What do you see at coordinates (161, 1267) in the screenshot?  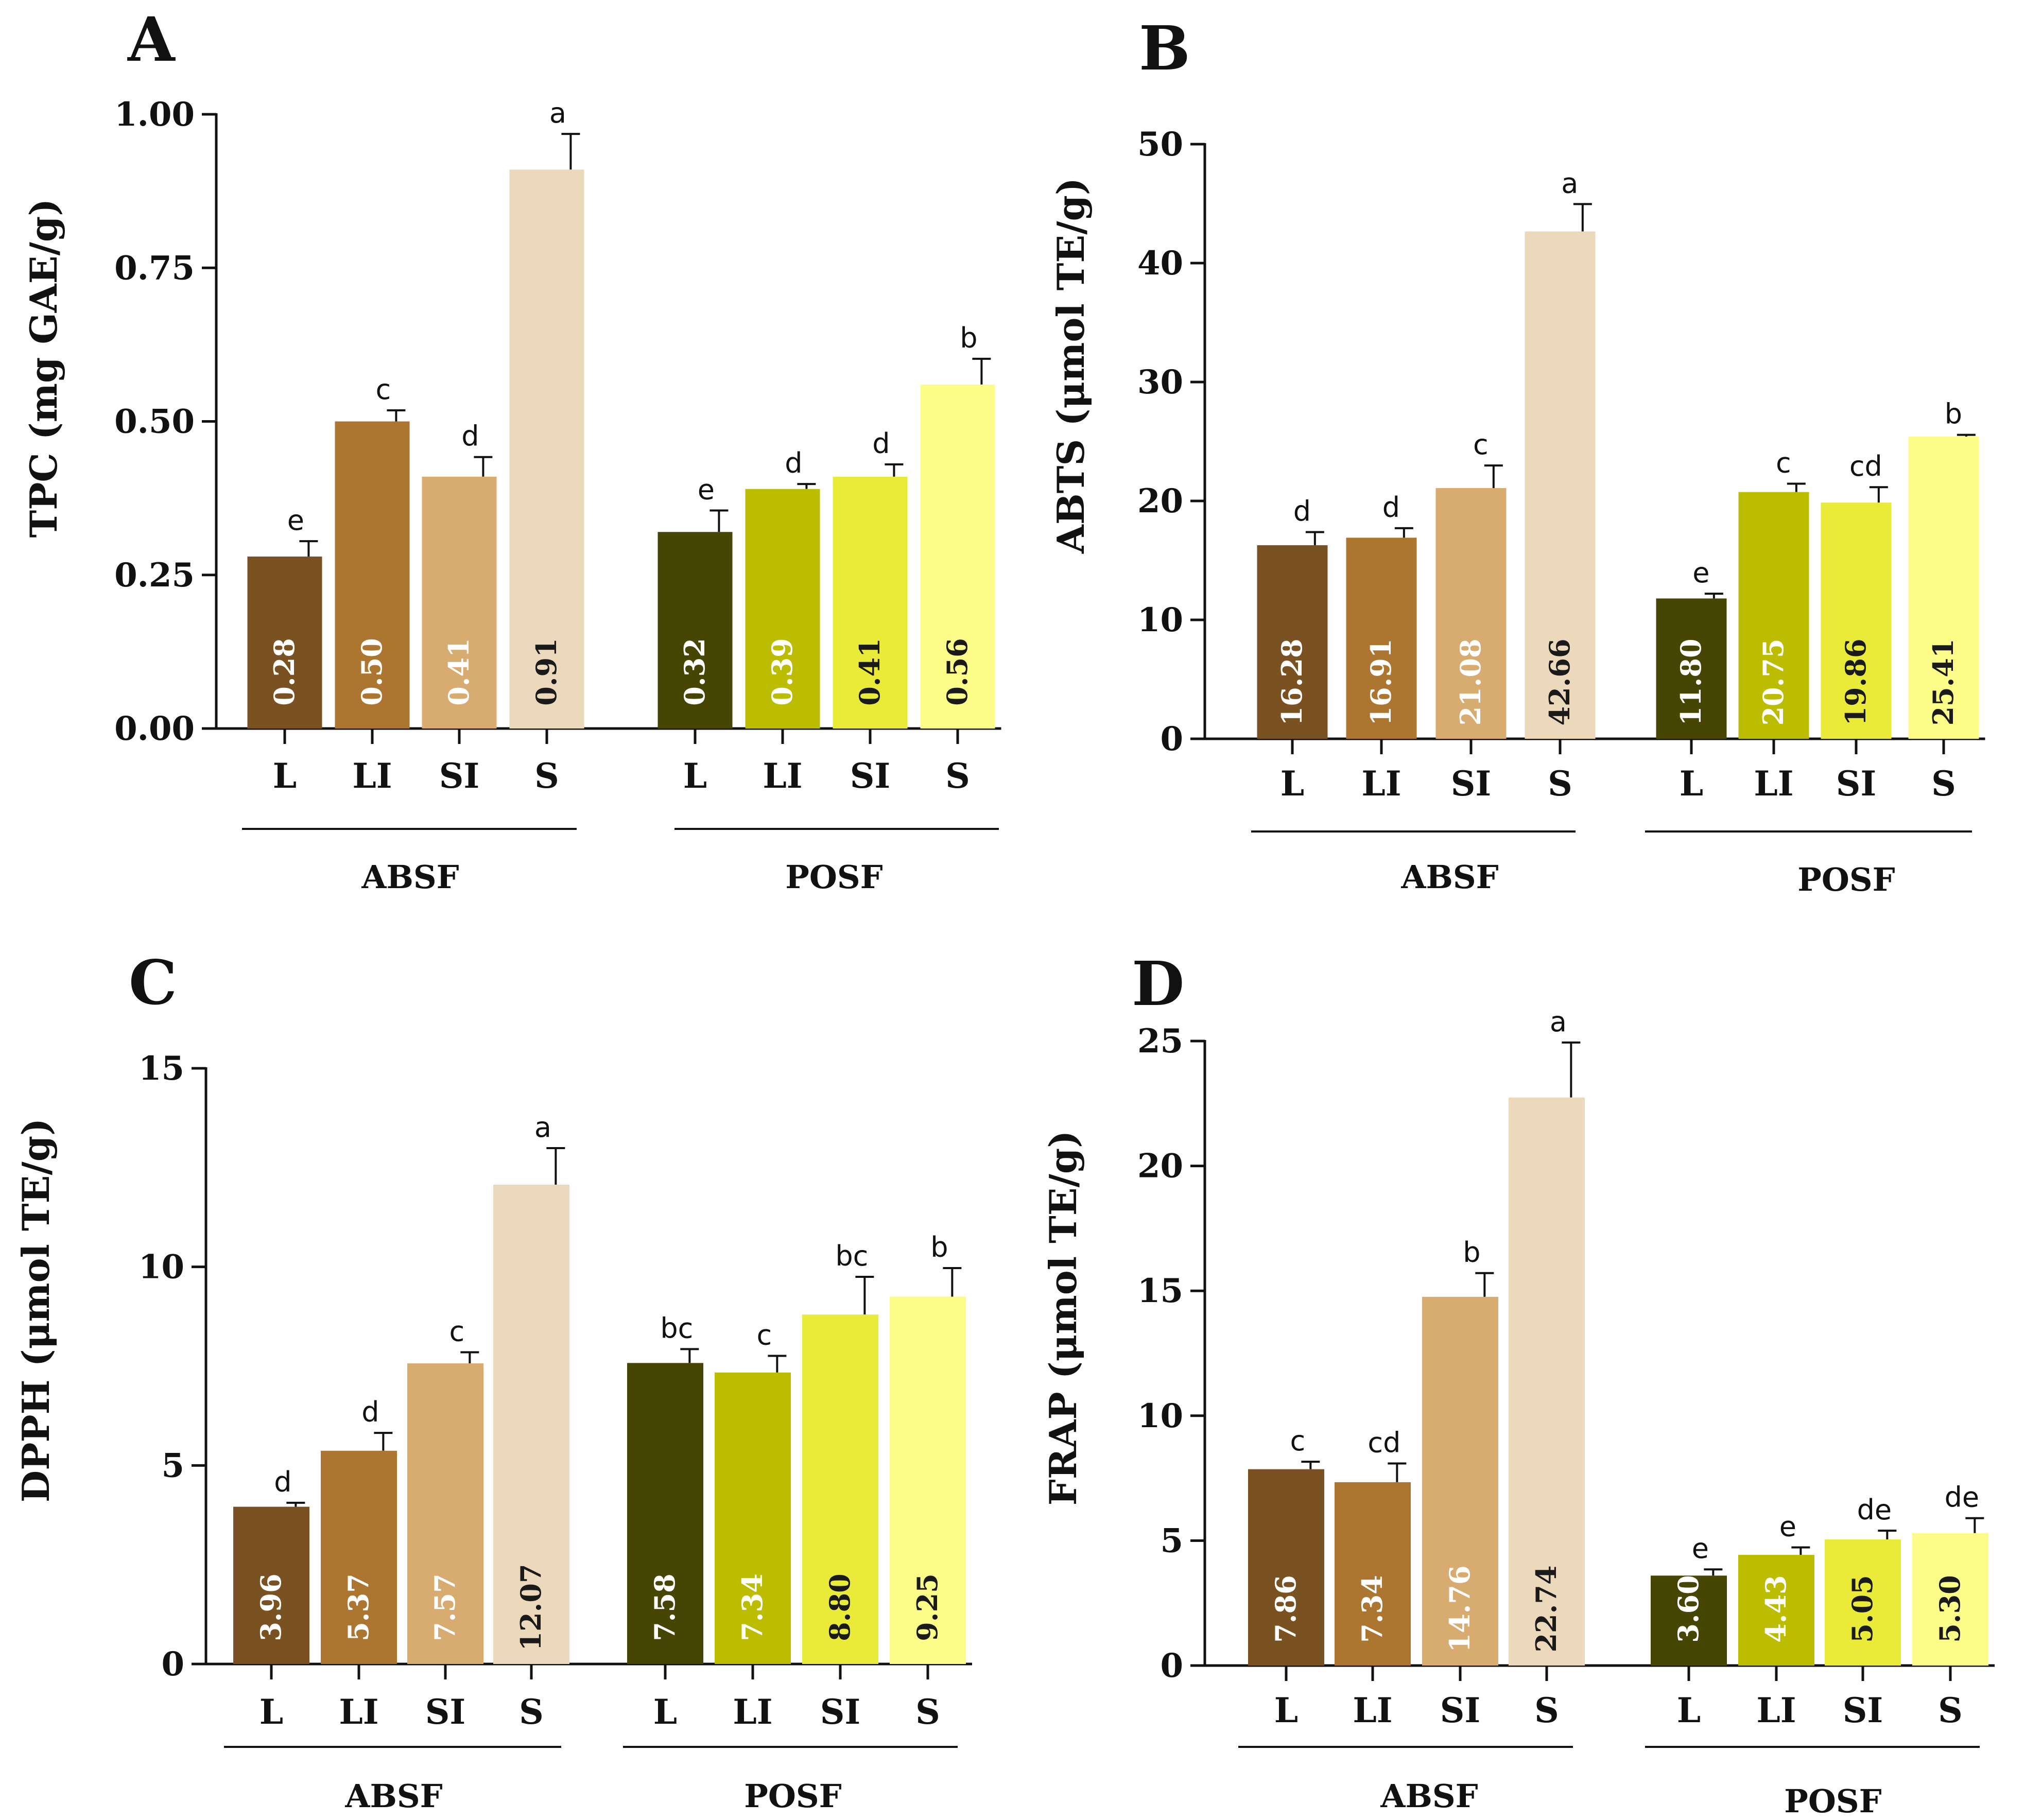 I see `panel-c-y-tick-label: 10` at bounding box center [161, 1267].